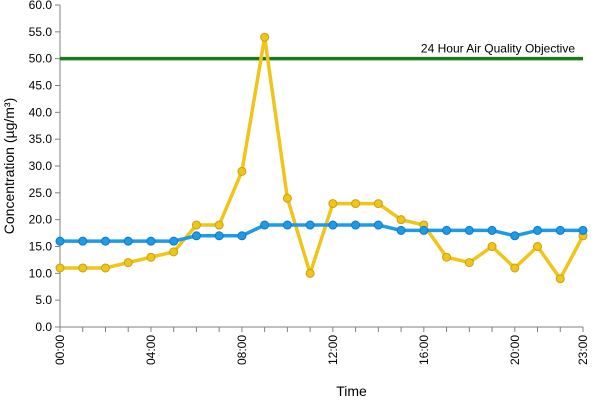 The image size is (600, 400). What do you see at coordinates (151, 350) in the screenshot?
I see `x-tick-label: 04:00` at bounding box center [151, 350].